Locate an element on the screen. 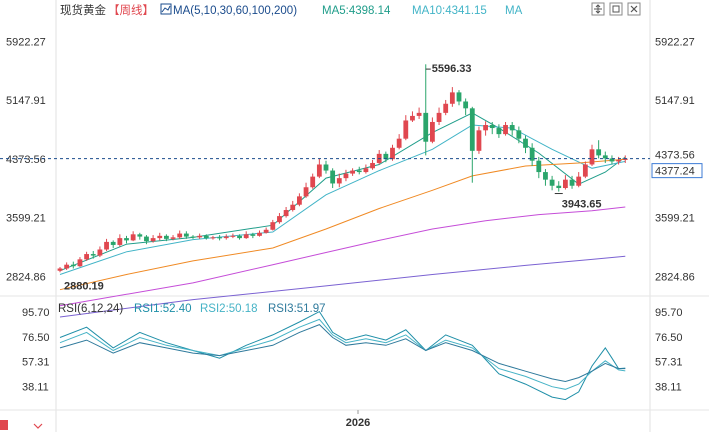 Image resolution: width=709 pixels, height=432 pixels. rsi-tick-right: 57.31 is located at coordinates (669, 363).